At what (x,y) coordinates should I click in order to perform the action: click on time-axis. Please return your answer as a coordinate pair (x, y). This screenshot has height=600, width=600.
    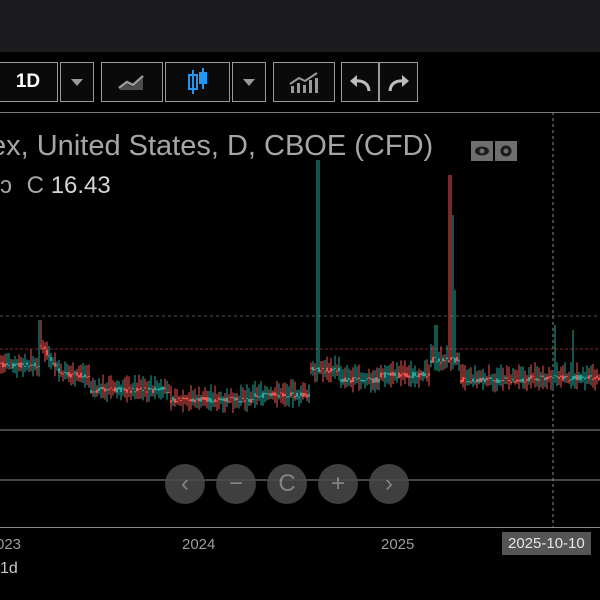
    Looking at the image, I should click on (300, 544).